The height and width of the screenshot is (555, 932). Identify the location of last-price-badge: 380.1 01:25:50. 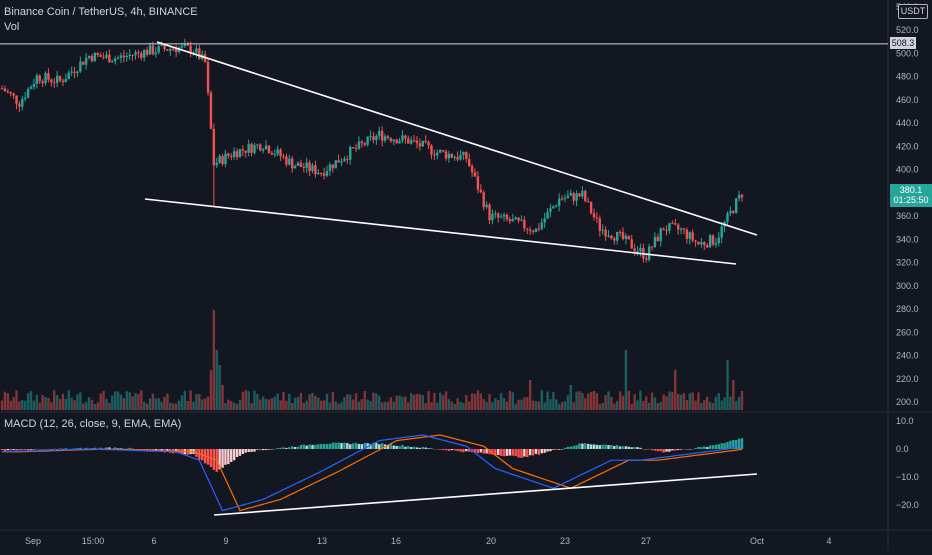
(911, 195).